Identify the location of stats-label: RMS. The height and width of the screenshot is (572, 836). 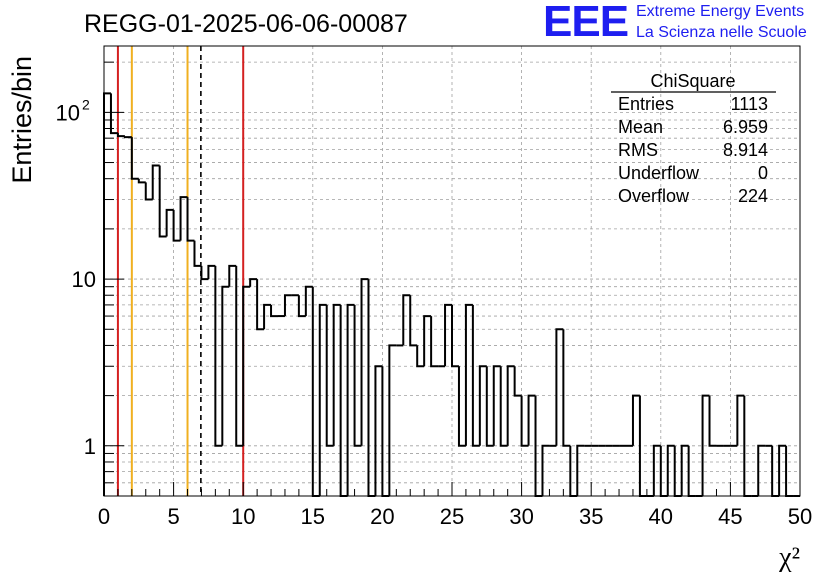
(638, 150).